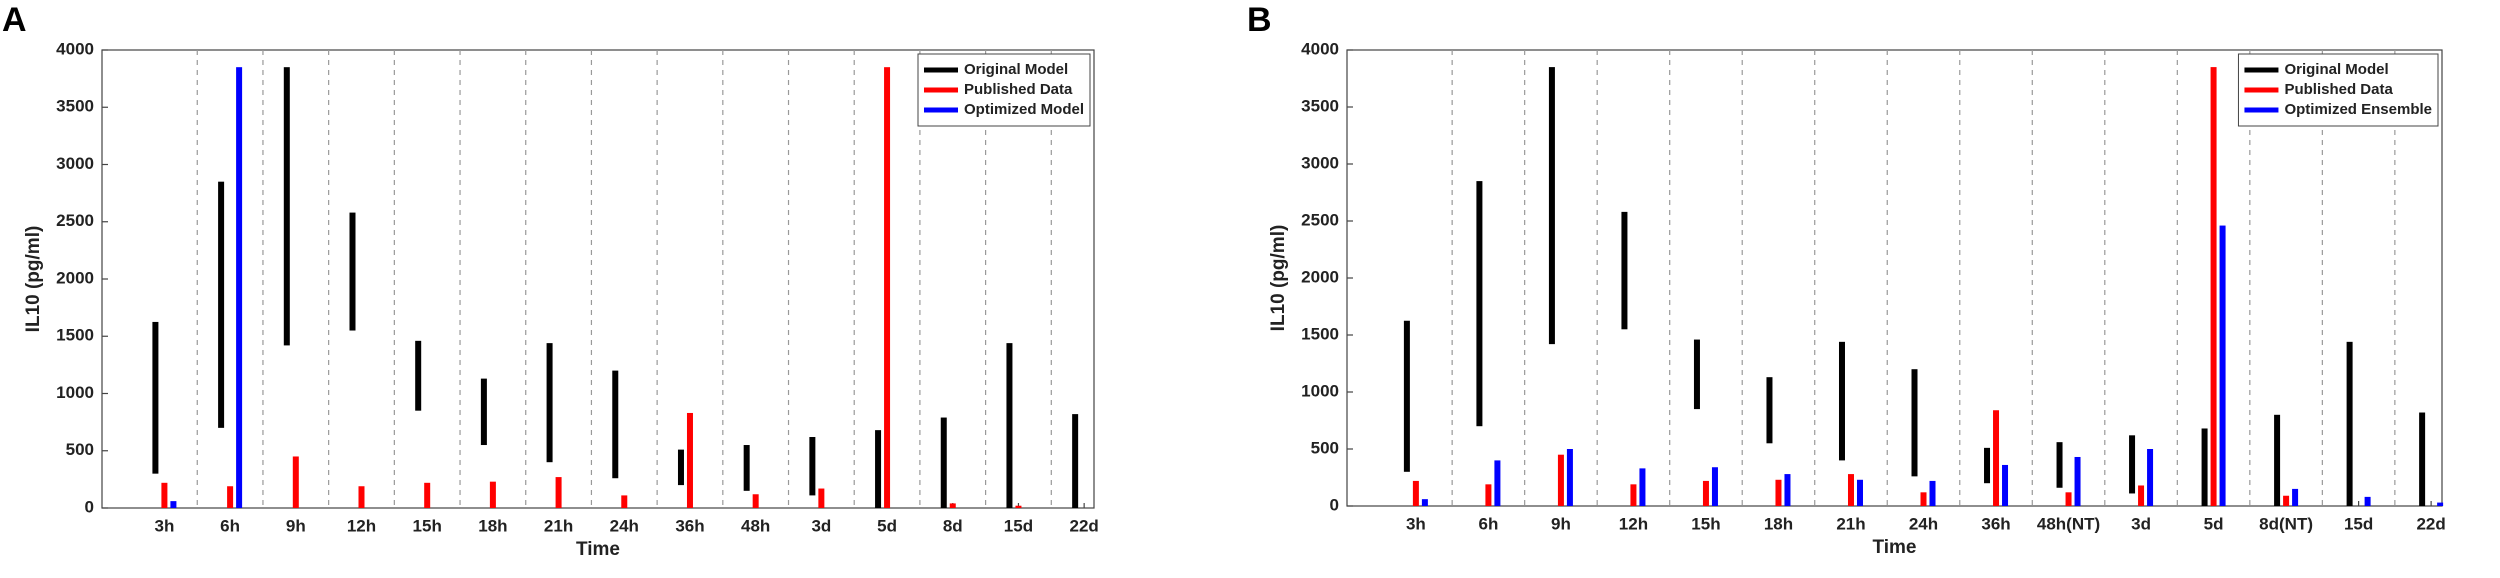 This screenshot has height=578, width=2500. I want to click on legend-label: Original Model, so click(2336, 69).